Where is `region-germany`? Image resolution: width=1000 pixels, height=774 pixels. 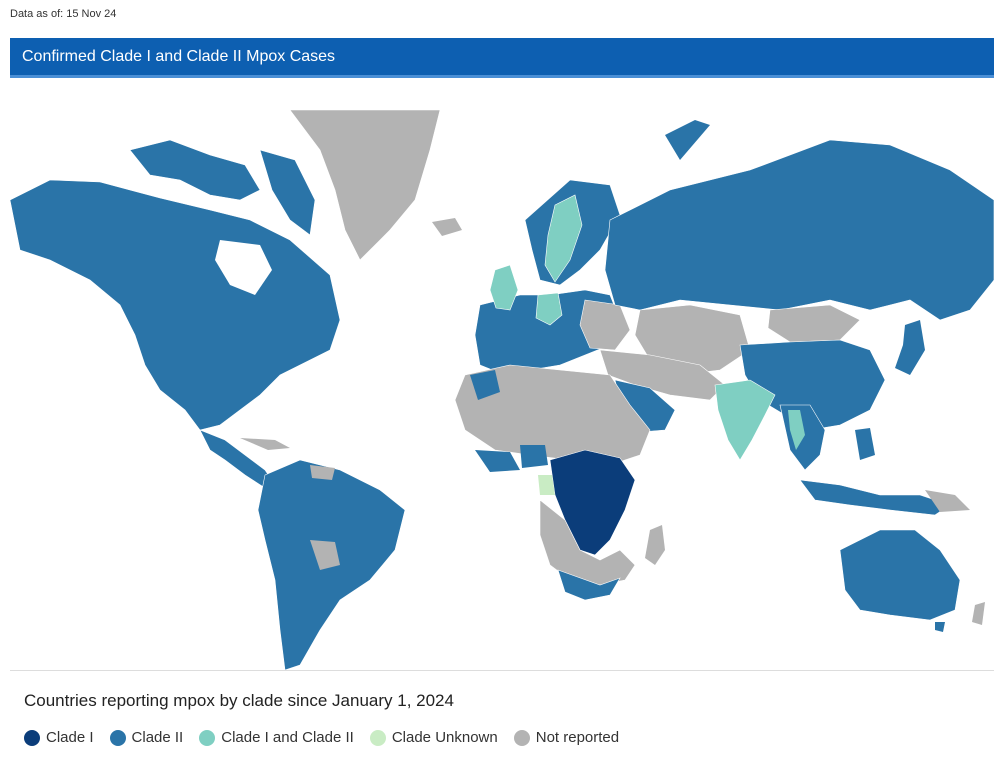 region-germany is located at coordinates (549, 309).